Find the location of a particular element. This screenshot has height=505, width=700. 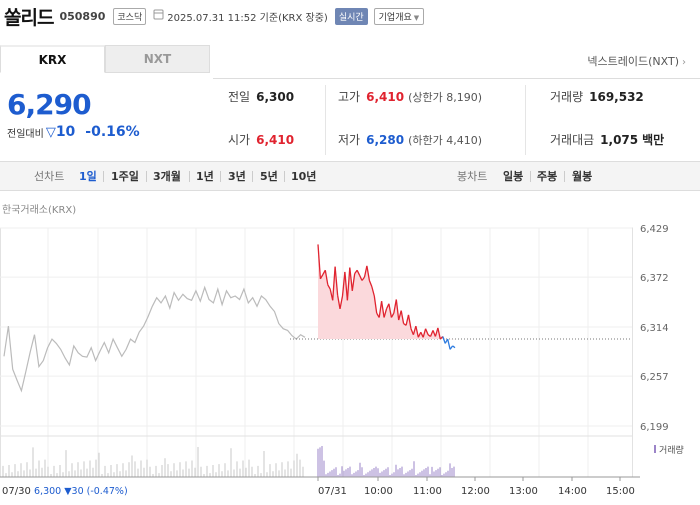

y-tick-label: 6,372 is located at coordinates (654, 278).